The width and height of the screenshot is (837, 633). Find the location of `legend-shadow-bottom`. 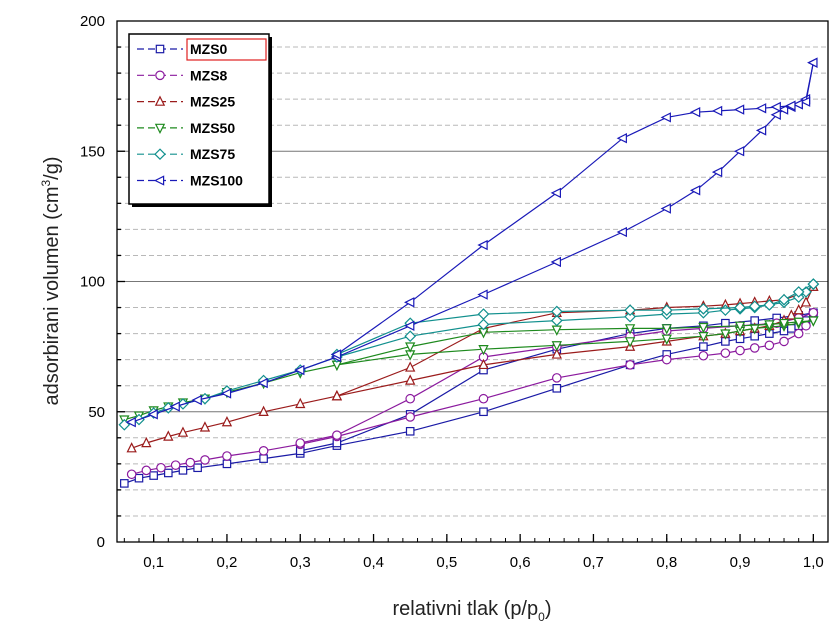

legend-shadow-bottom is located at coordinates (202, 205).